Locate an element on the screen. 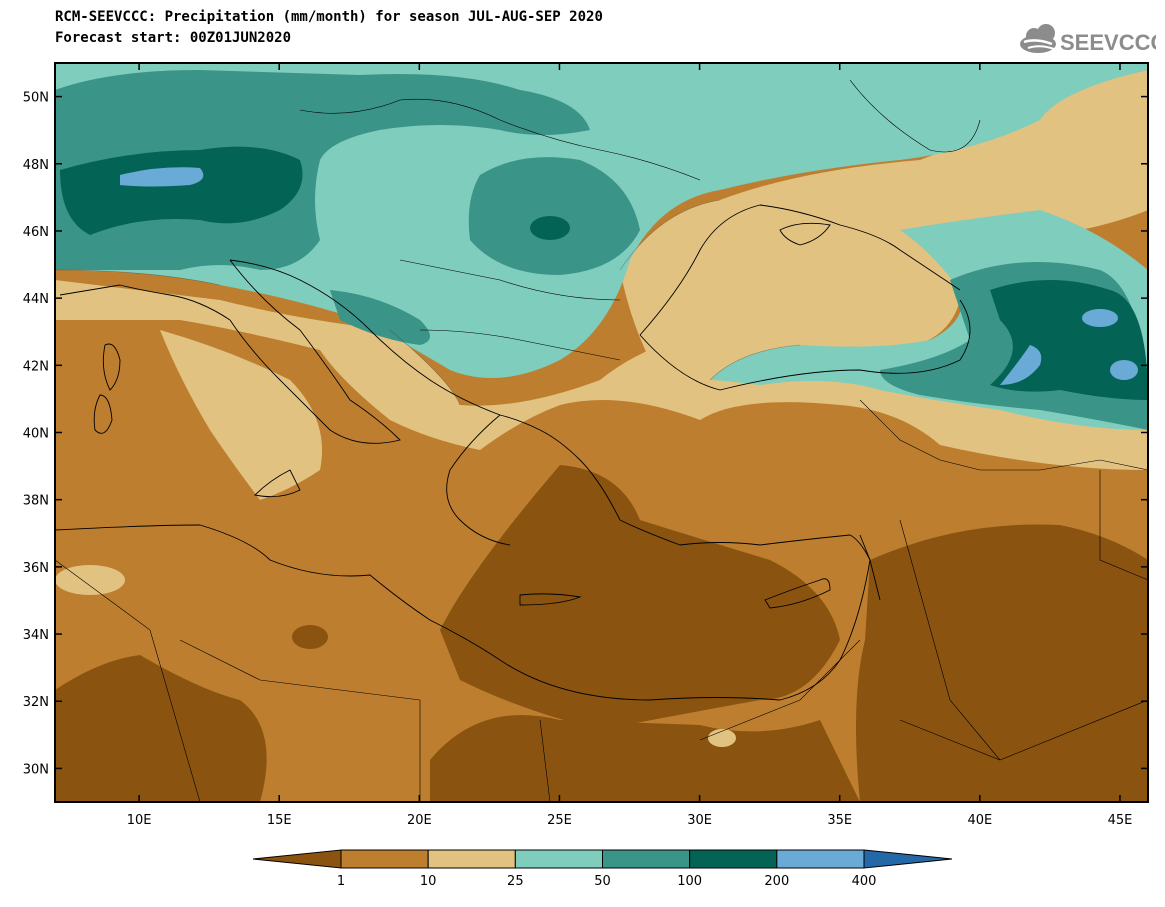  lat-tick-label: 46N is located at coordinates (36, 232).